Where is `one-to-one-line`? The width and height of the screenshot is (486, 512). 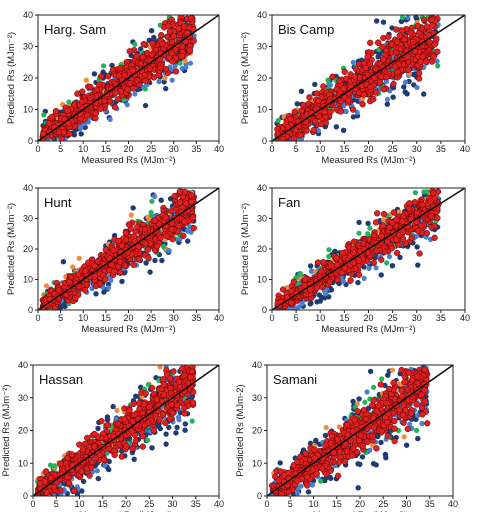 one-to-one-line is located at coordinates (368, 249).